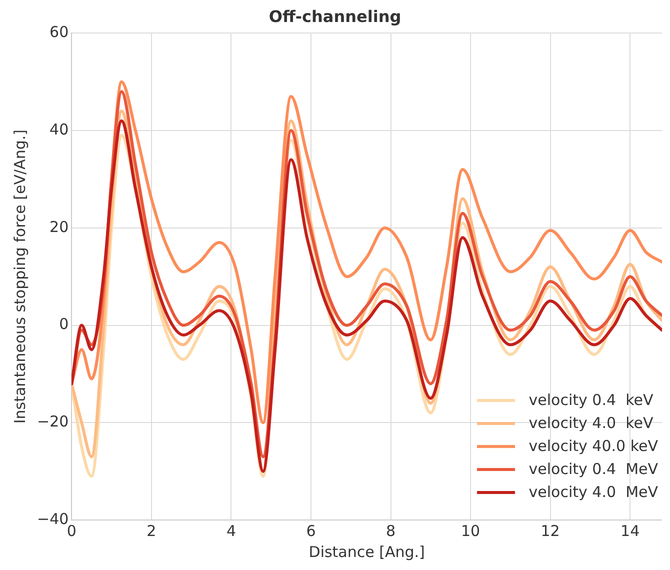 This screenshot has width=670, height=570. What do you see at coordinates (53, 519) in the screenshot?
I see `y-tick-label: −40` at bounding box center [53, 519].